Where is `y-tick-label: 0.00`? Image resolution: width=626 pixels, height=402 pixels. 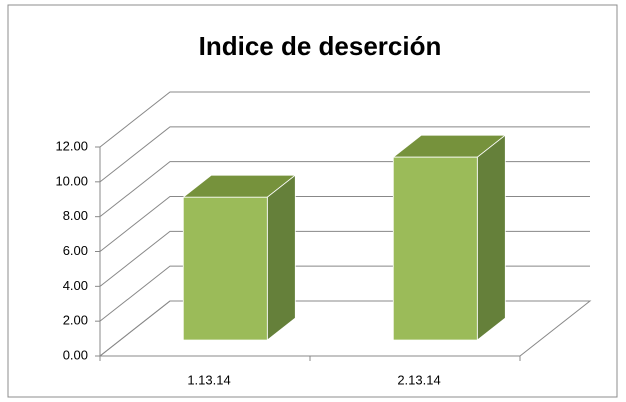 y-tick-label: 0.00 is located at coordinates (75, 354).